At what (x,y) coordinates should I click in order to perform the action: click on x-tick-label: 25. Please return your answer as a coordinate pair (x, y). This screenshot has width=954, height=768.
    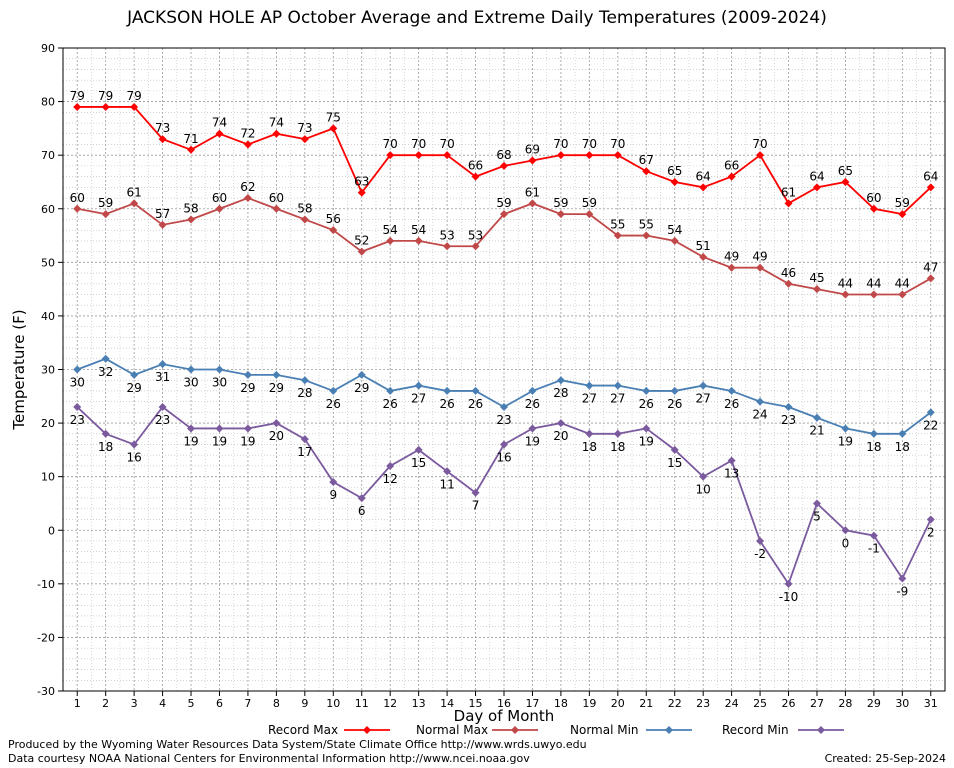
    Looking at the image, I should click on (760, 703).